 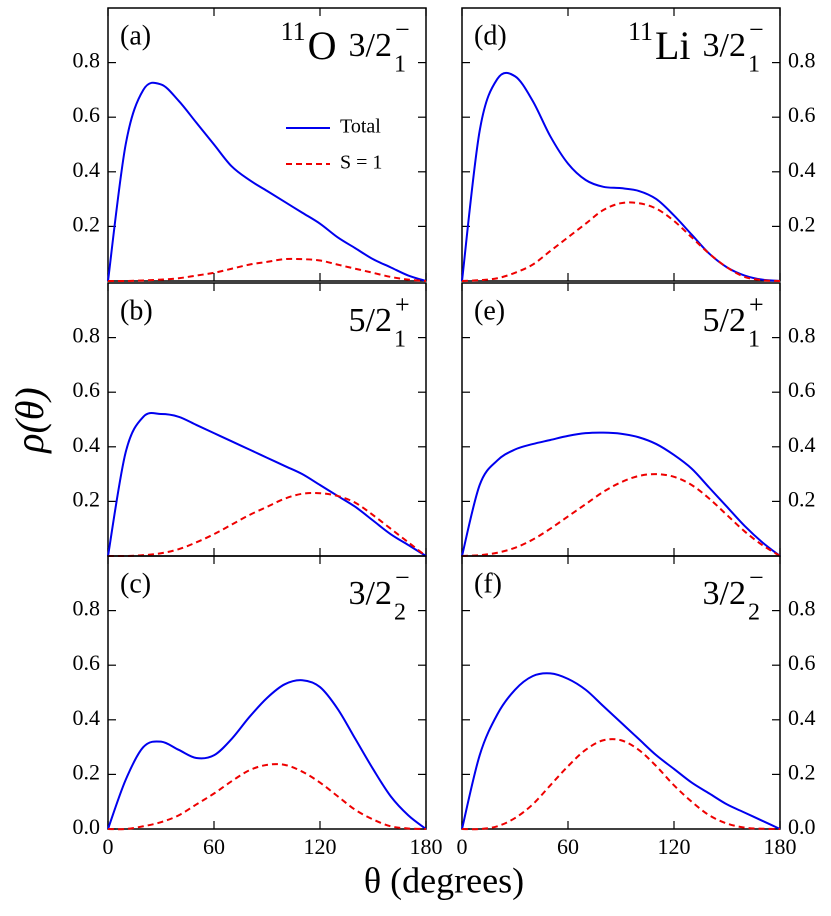 What do you see at coordinates (638, 419) in the screenshot?
I see `panel: 0.2 0.4 0.6 0.8 (e) 1 +5/2` at bounding box center [638, 419].